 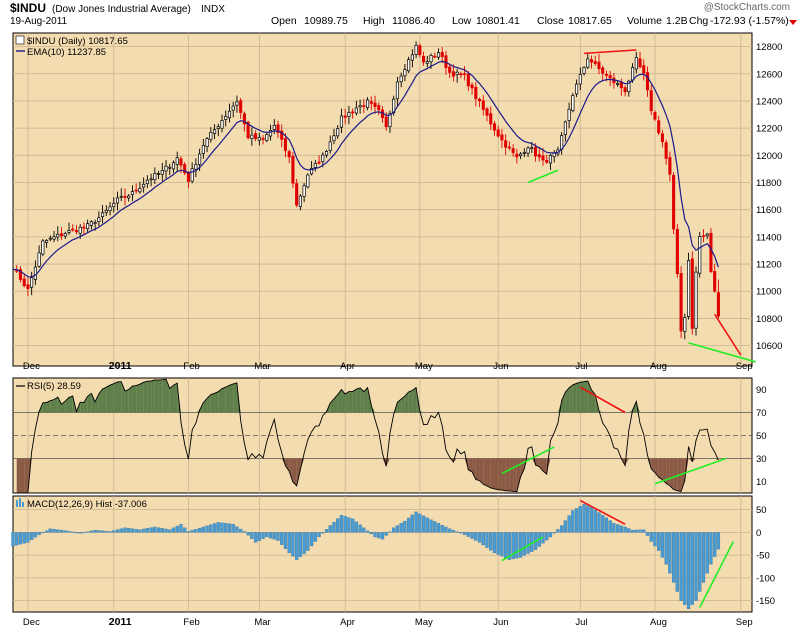 I want to click on open-label: Open, so click(x=284, y=21).